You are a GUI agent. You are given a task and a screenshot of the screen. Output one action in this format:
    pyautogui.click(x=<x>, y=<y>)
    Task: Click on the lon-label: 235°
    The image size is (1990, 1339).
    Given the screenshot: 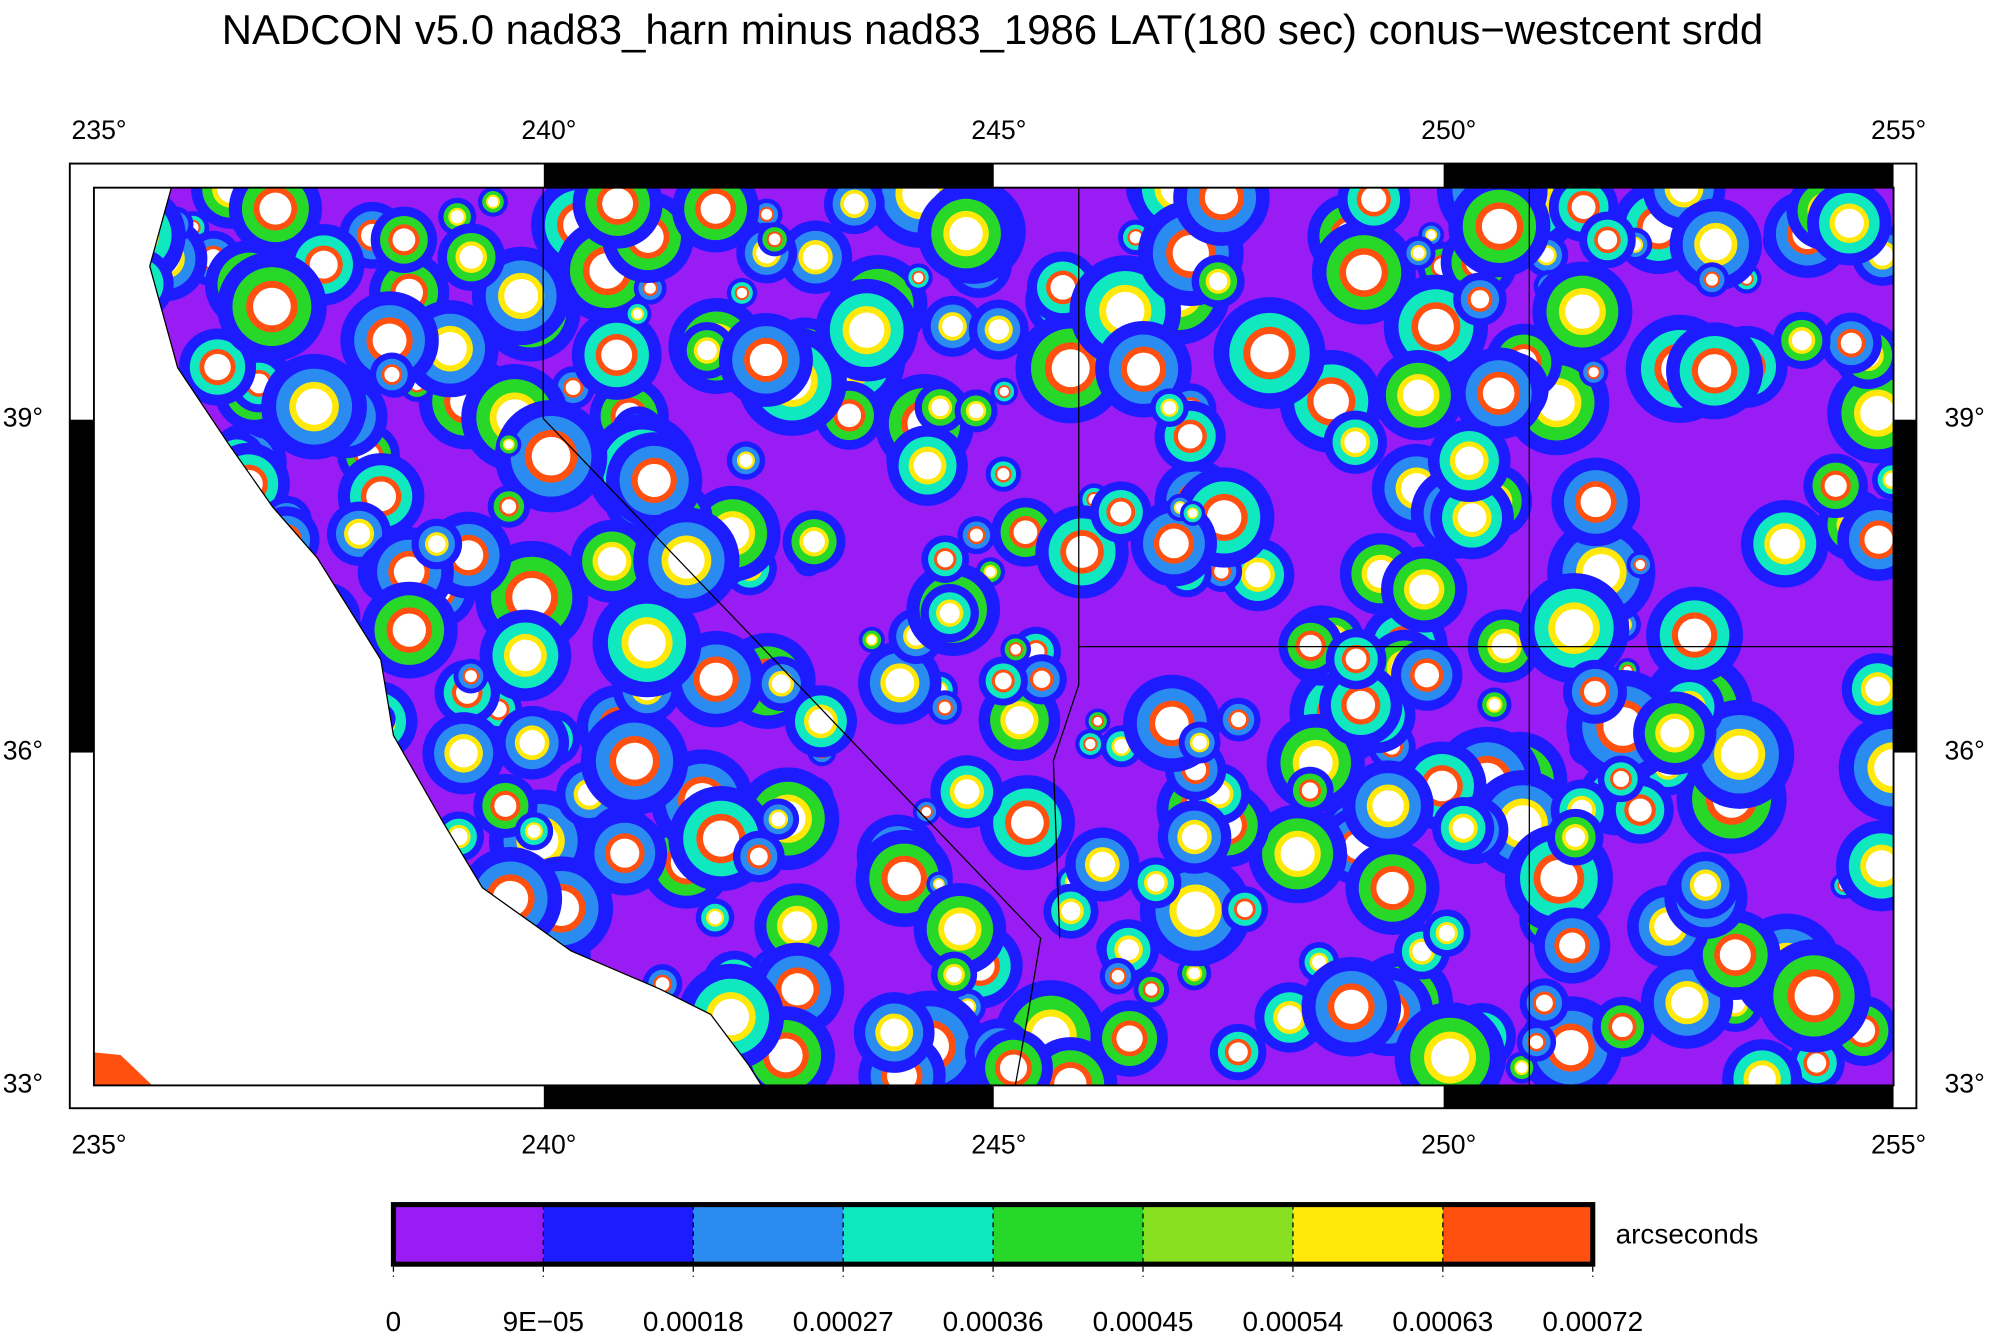 What is the action you would take?
    pyautogui.click(x=98, y=130)
    